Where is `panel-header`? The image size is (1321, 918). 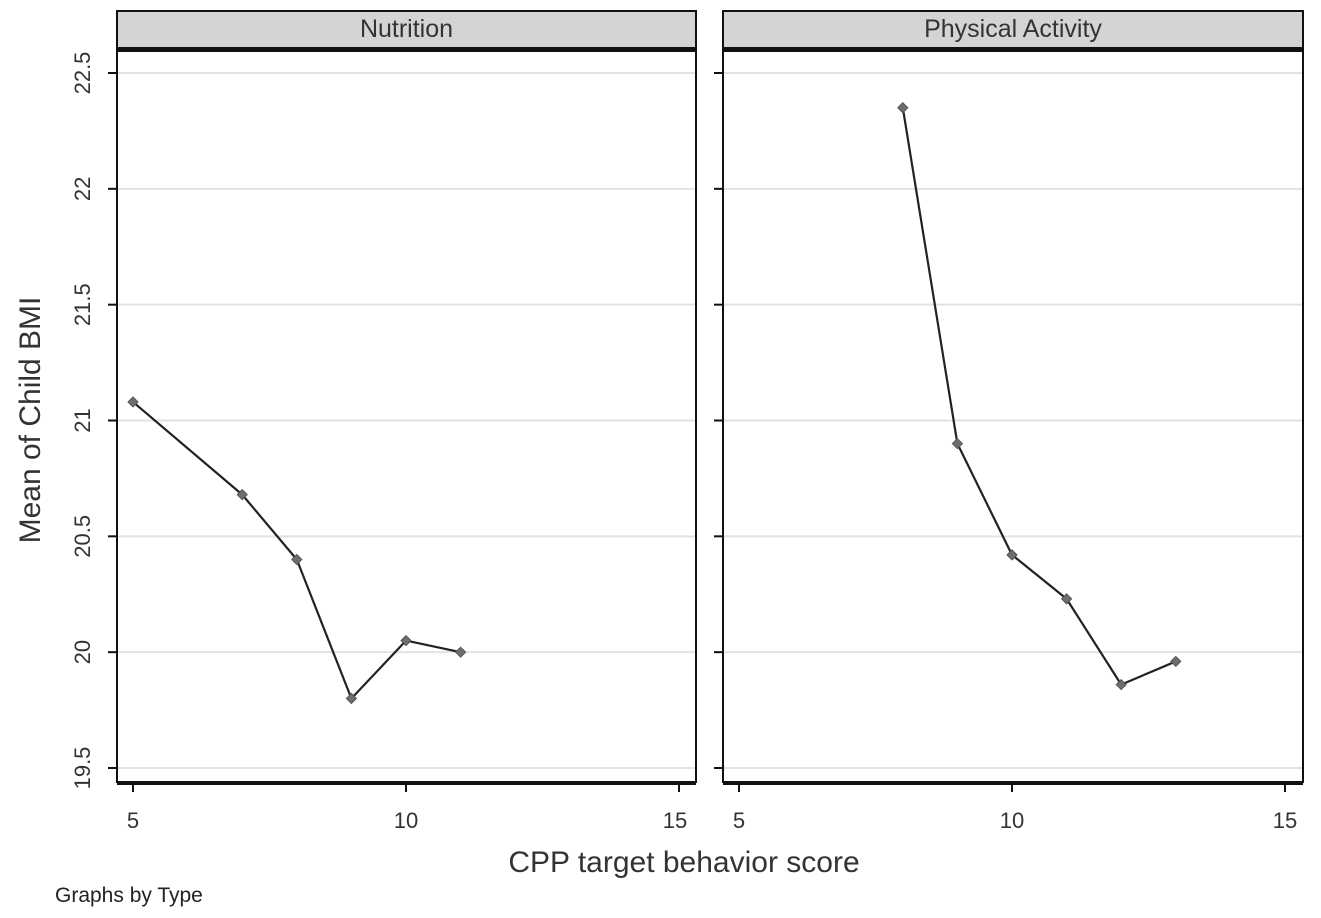 panel-header is located at coordinates (1013, 29).